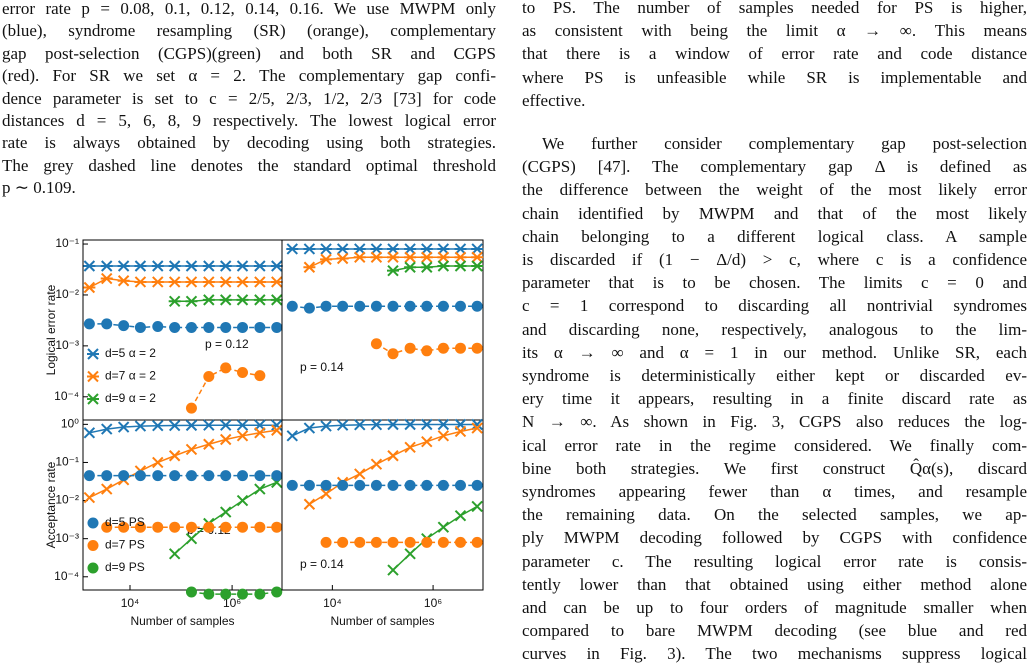 The image size is (1029, 666). Describe the element at coordinates (130, 603) in the screenshot. I see `x-tick-label: 10⁴` at that location.